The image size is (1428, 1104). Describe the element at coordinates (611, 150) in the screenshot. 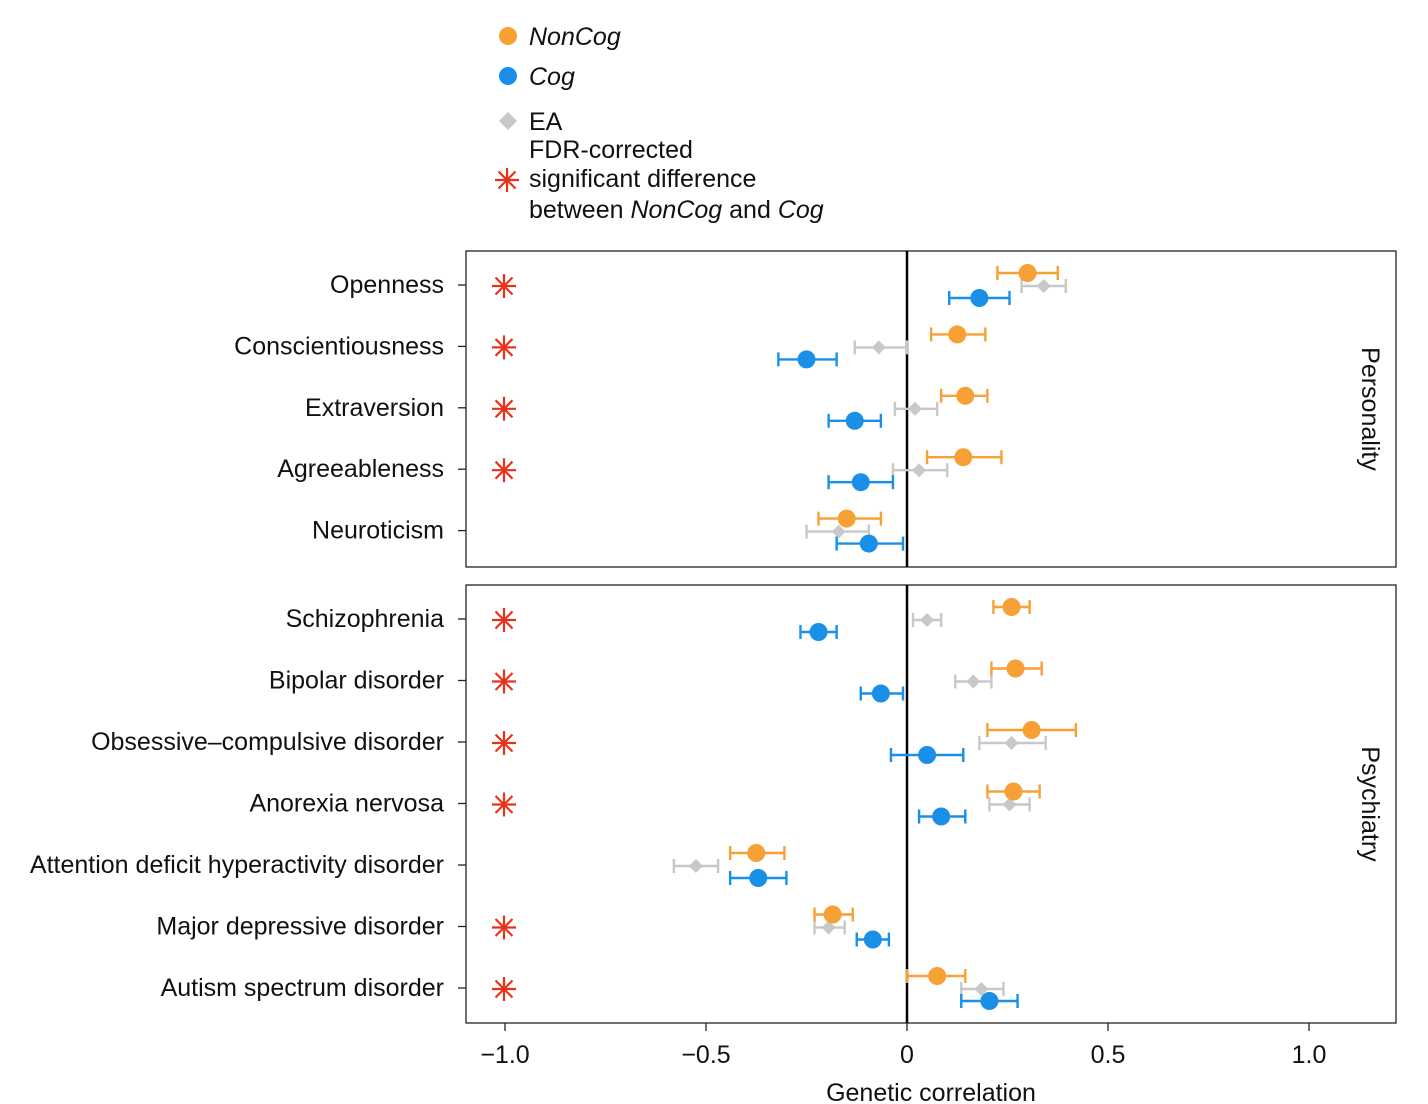

I see `legend-significance-line: FDR-corrected` at that location.